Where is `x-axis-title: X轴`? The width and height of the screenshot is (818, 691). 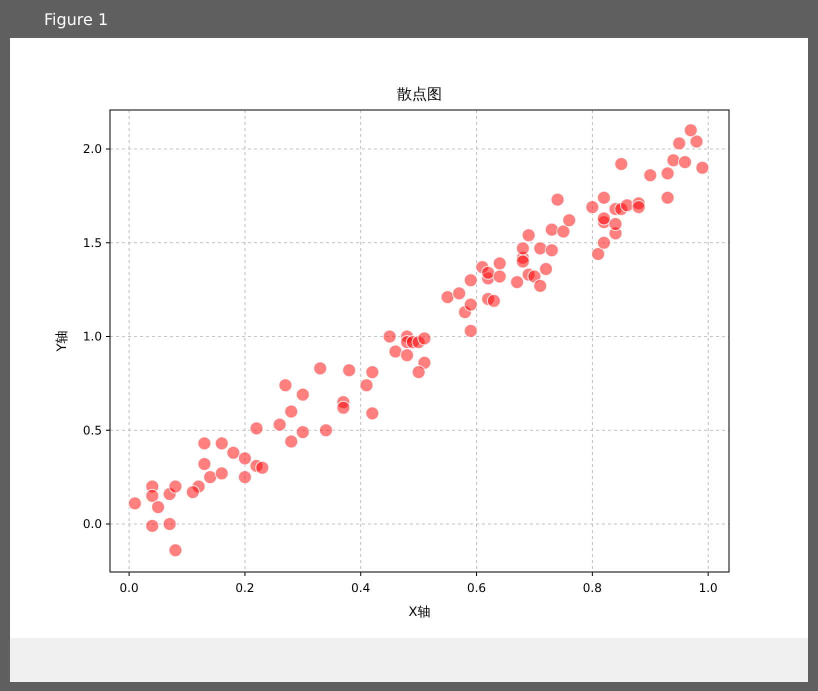
x-axis-title: X轴 is located at coordinates (419, 612).